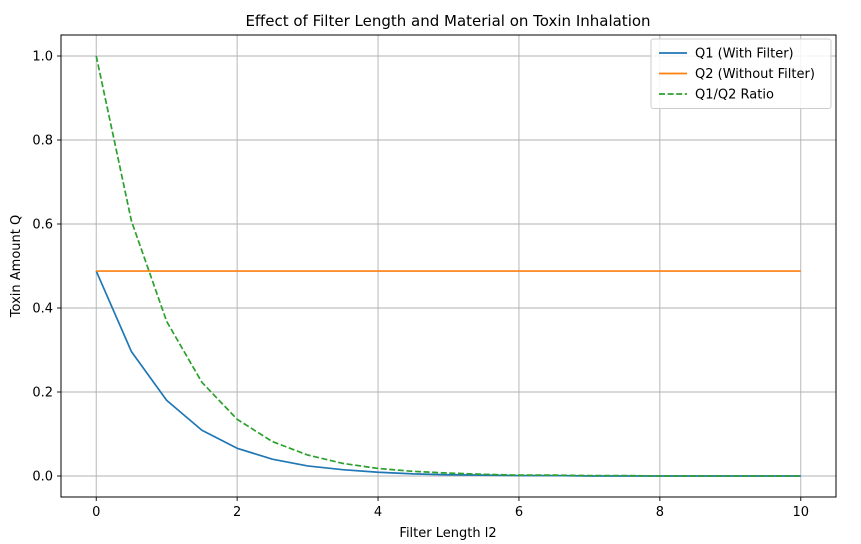 The height and width of the screenshot is (544, 861). What do you see at coordinates (755, 74) in the screenshot?
I see `legend-label: Q2 (Without Filter)` at bounding box center [755, 74].